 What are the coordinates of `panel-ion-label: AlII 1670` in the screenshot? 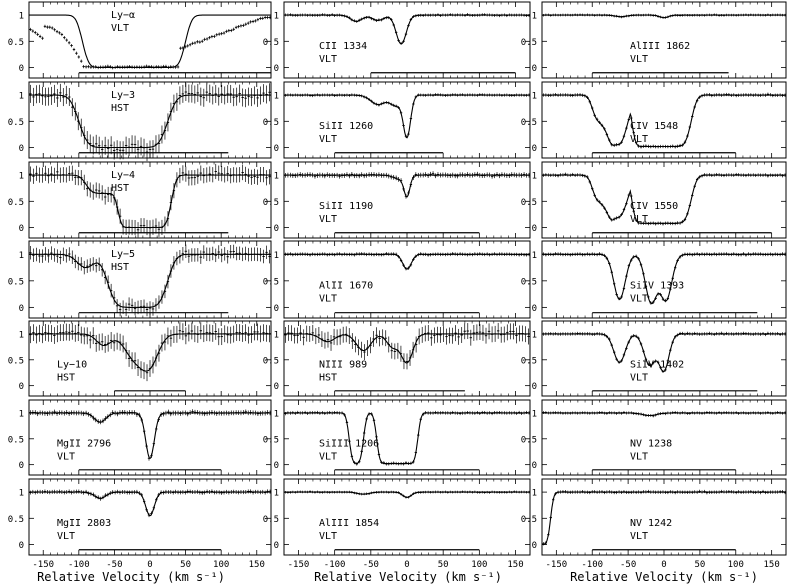 It's located at (346, 286).